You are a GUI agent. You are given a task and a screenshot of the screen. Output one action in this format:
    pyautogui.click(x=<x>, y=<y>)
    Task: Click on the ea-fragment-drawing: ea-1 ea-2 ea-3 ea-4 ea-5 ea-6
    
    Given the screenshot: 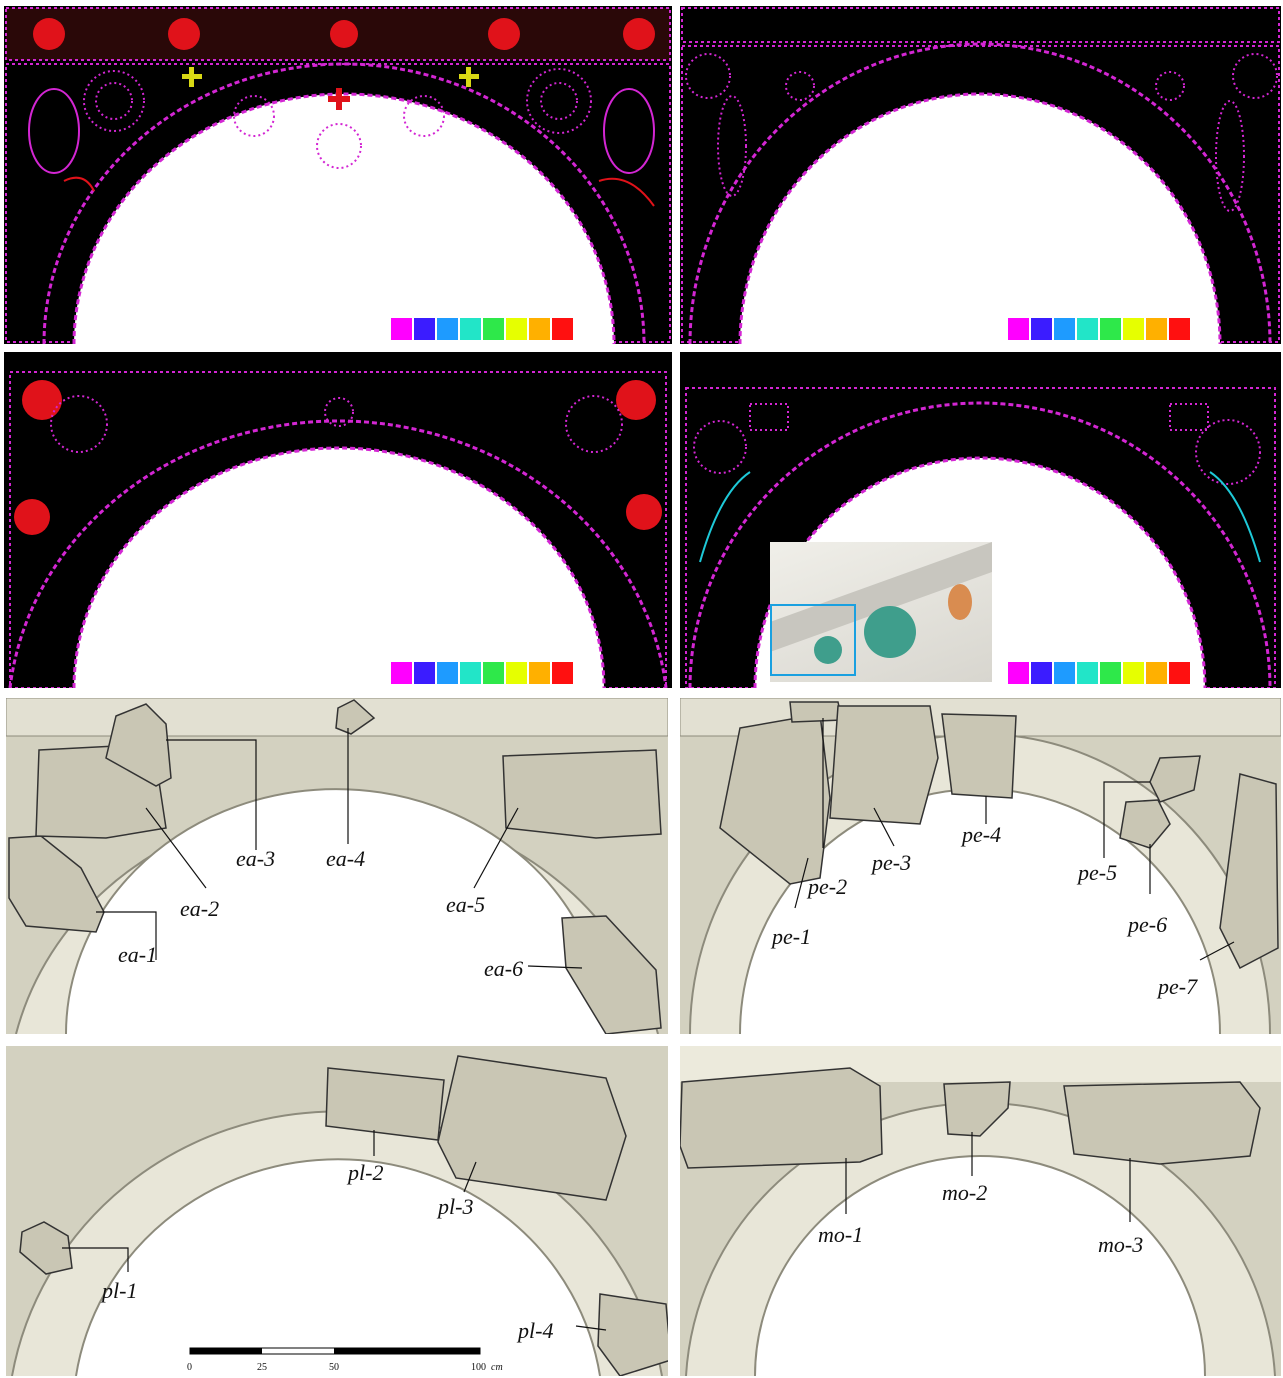 What is the action you would take?
    pyautogui.click(x=337, y=866)
    